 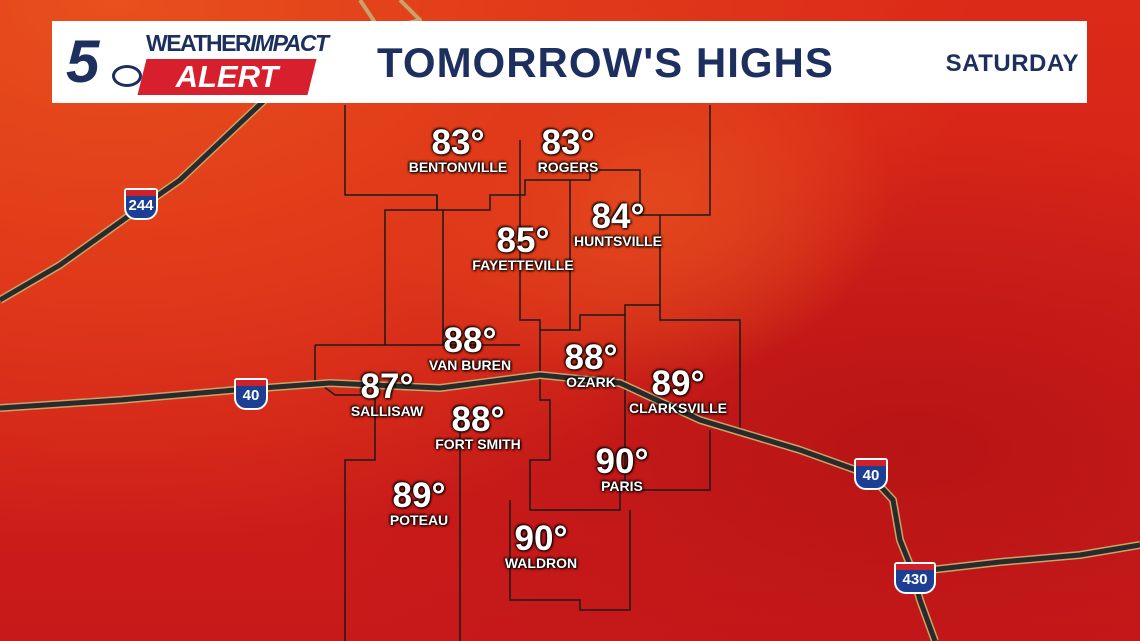 I want to click on city-name: SALLISAW, so click(x=387, y=411).